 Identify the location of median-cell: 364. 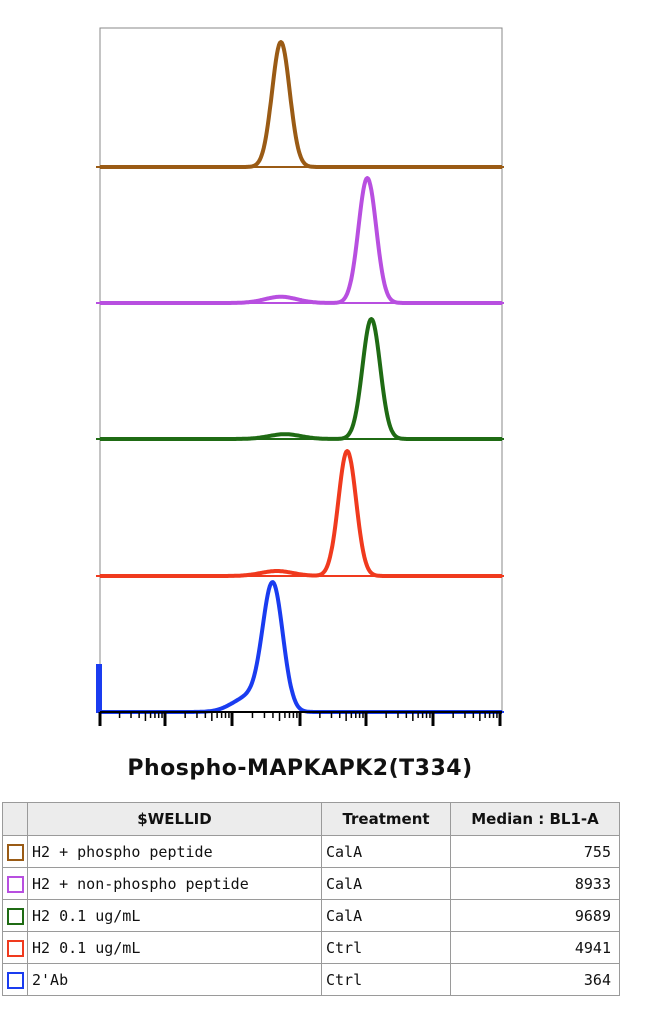
(535, 979).